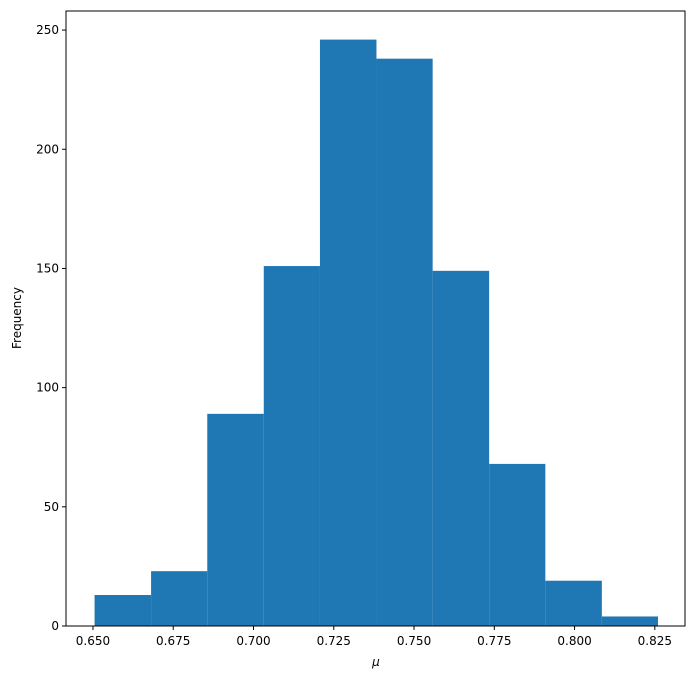  Describe the element at coordinates (414, 641) in the screenshot. I see `x-tick-label: 0.750` at that location.